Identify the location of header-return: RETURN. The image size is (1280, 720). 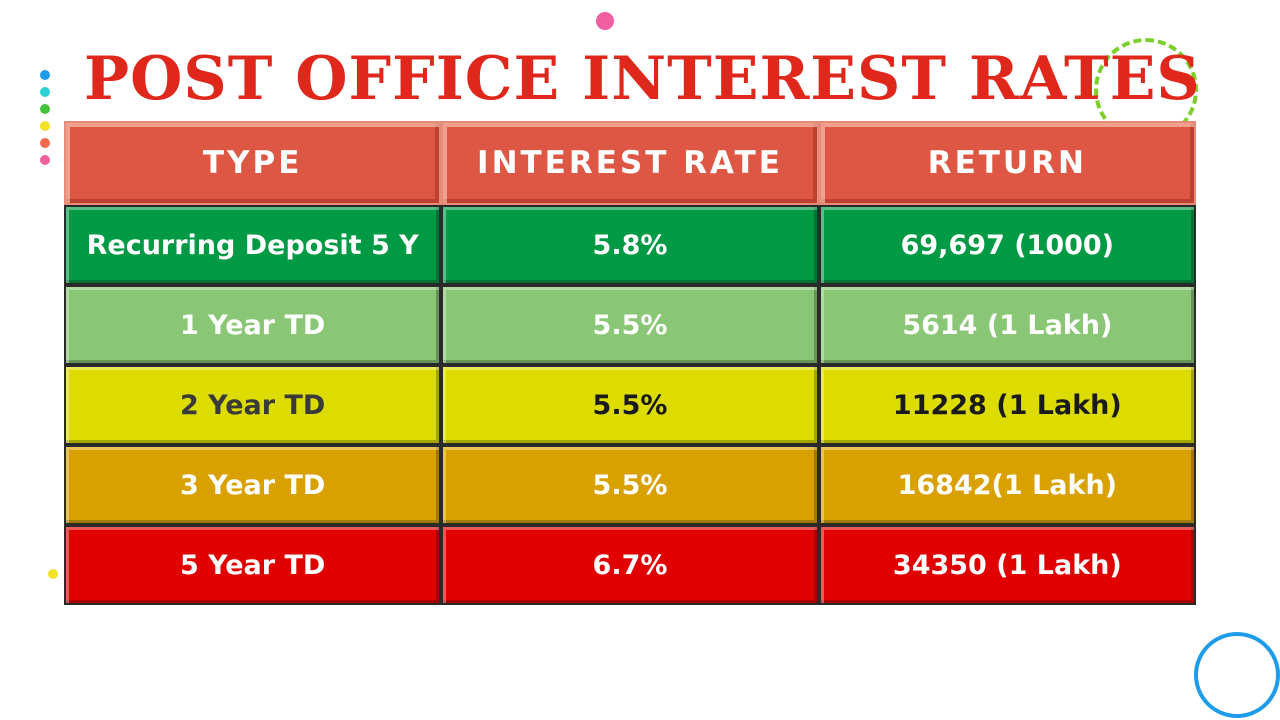
(1007, 163).